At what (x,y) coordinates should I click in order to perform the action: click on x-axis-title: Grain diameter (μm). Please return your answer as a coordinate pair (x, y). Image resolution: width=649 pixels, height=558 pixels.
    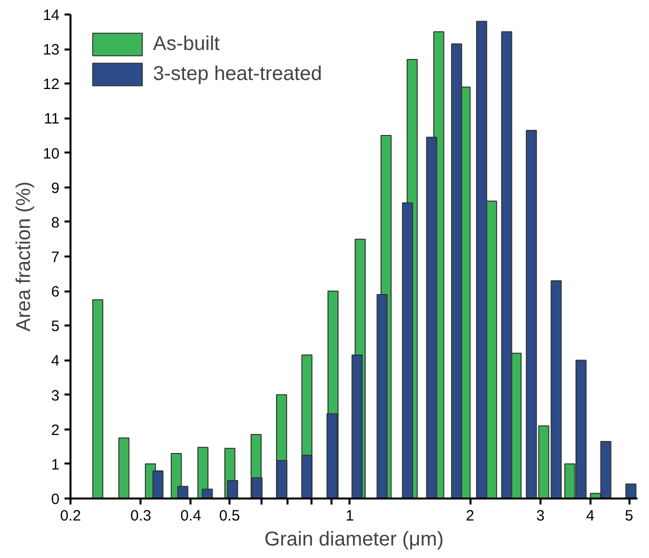
    Looking at the image, I should click on (354, 539).